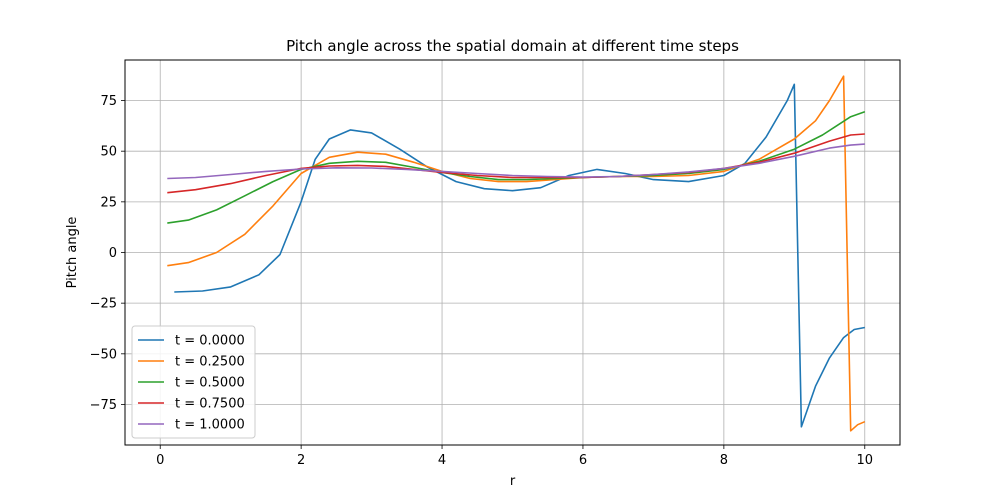  What do you see at coordinates (103, 304) in the screenshot?
I see `y-tick-label: −25` at bounding box center [103, 304].